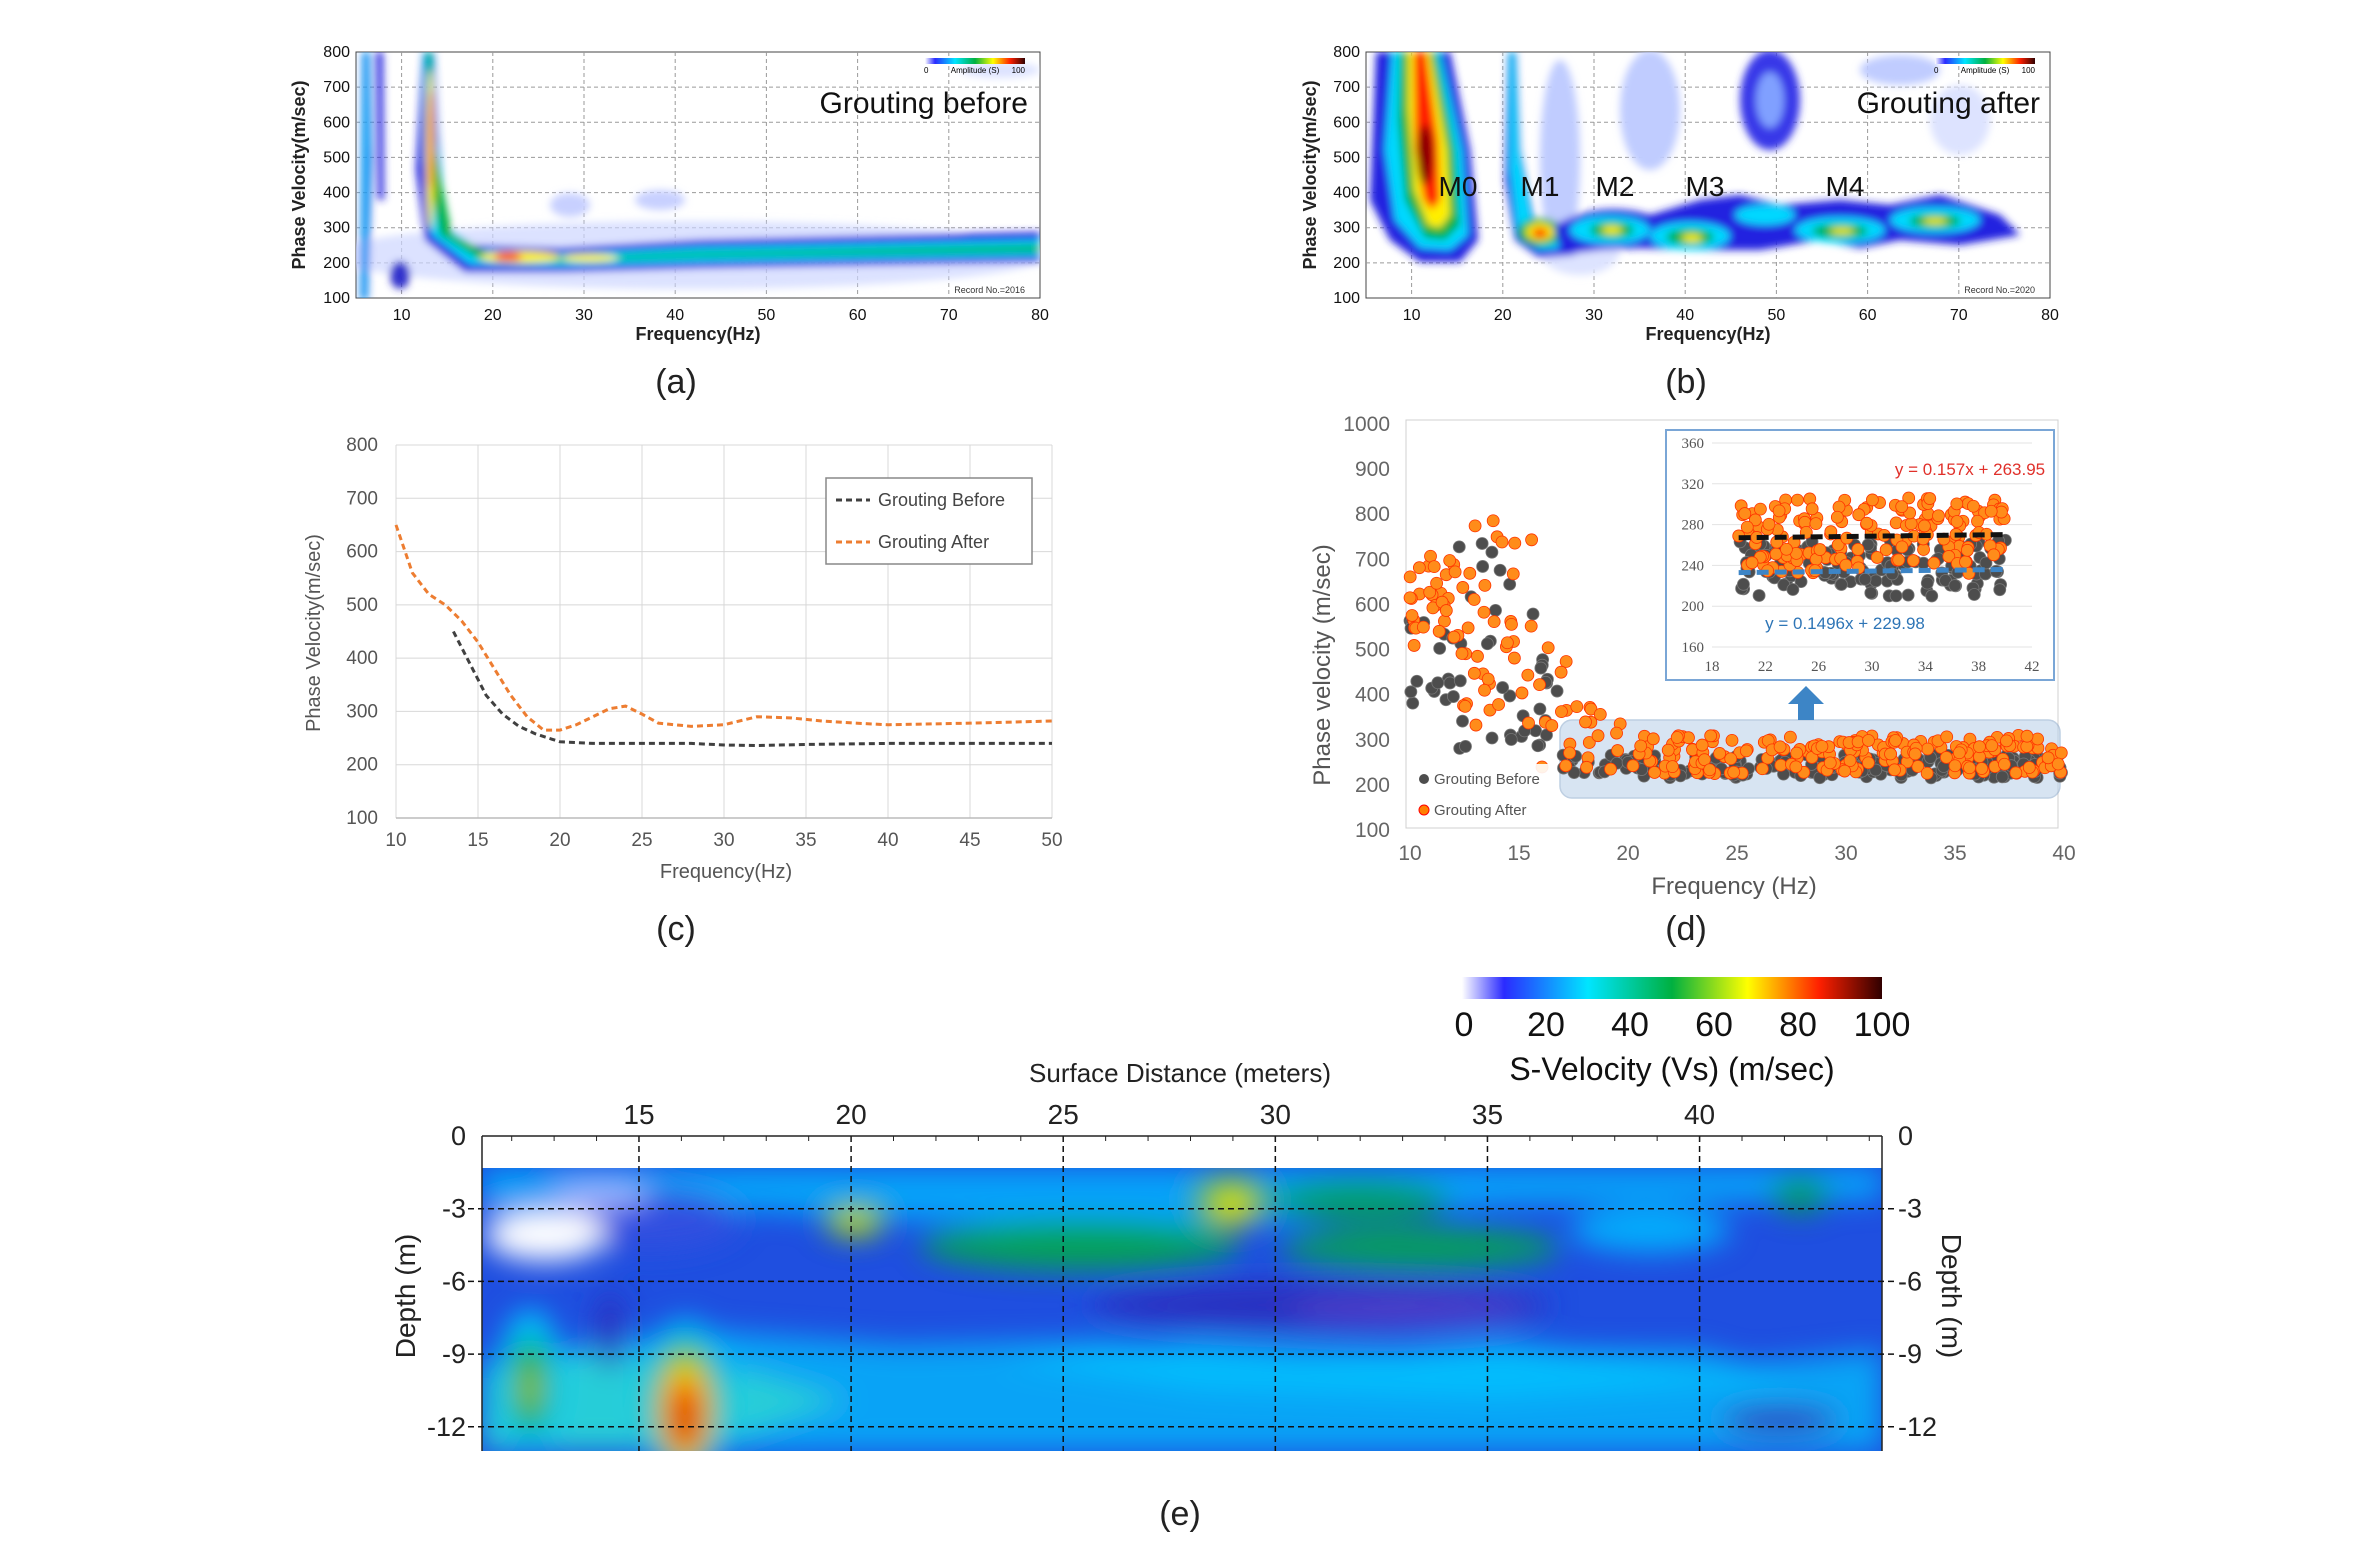 Image resolution: width=2362 pixels, height=1542 pixels. I want to click on panel-b-xtick: 10, so click(1412, 315).